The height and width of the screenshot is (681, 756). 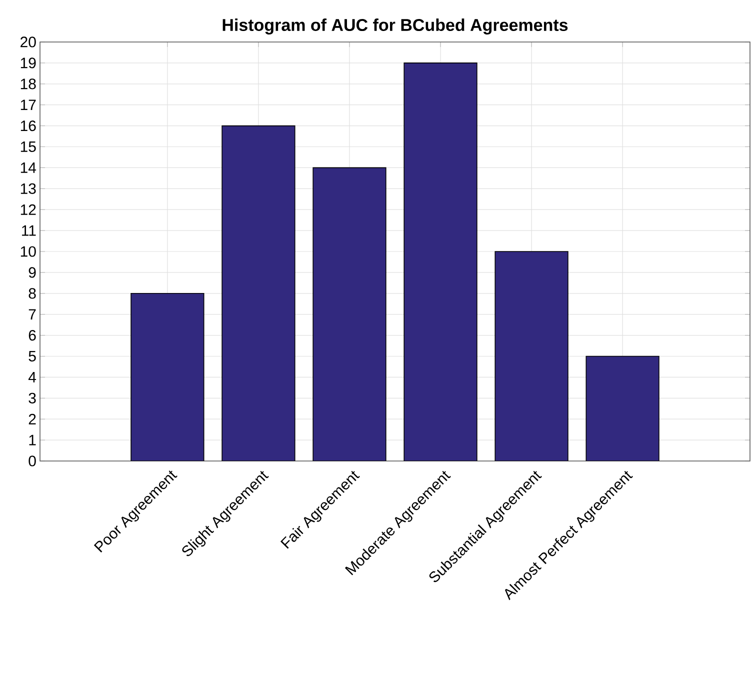 What do you see at coordinates (32, 314) in the screenshot?
I see `y-tick-label: 7` at bounding box center [32, 314].